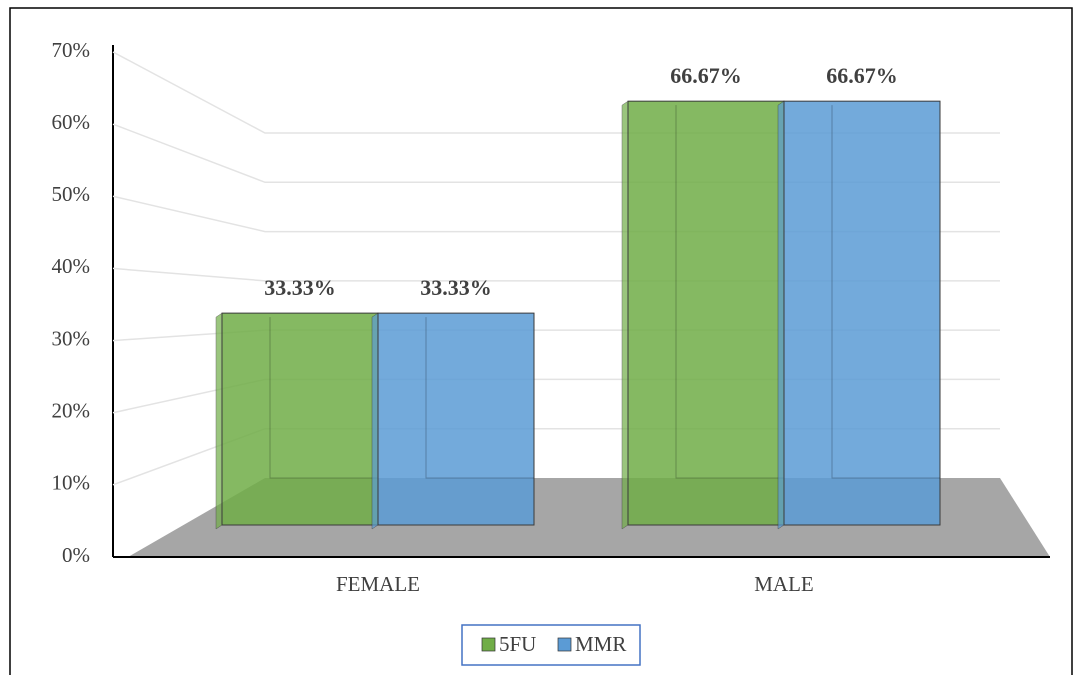 The height and width of the screenshot is (675, 1080). What do you see at coordinates (71, 338) in the screenshot?
I see `y-tick-label: 30%` at bounding box center [71, 338].